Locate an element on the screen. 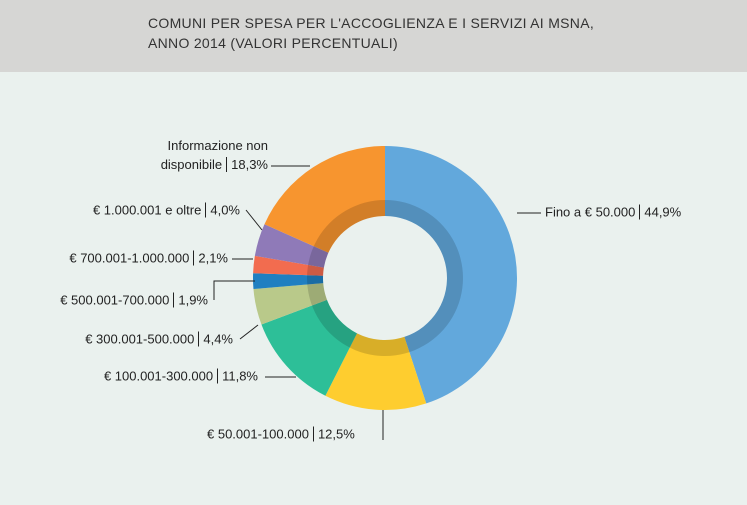  value-label: 18,3% is located at coordinates (247, 164).